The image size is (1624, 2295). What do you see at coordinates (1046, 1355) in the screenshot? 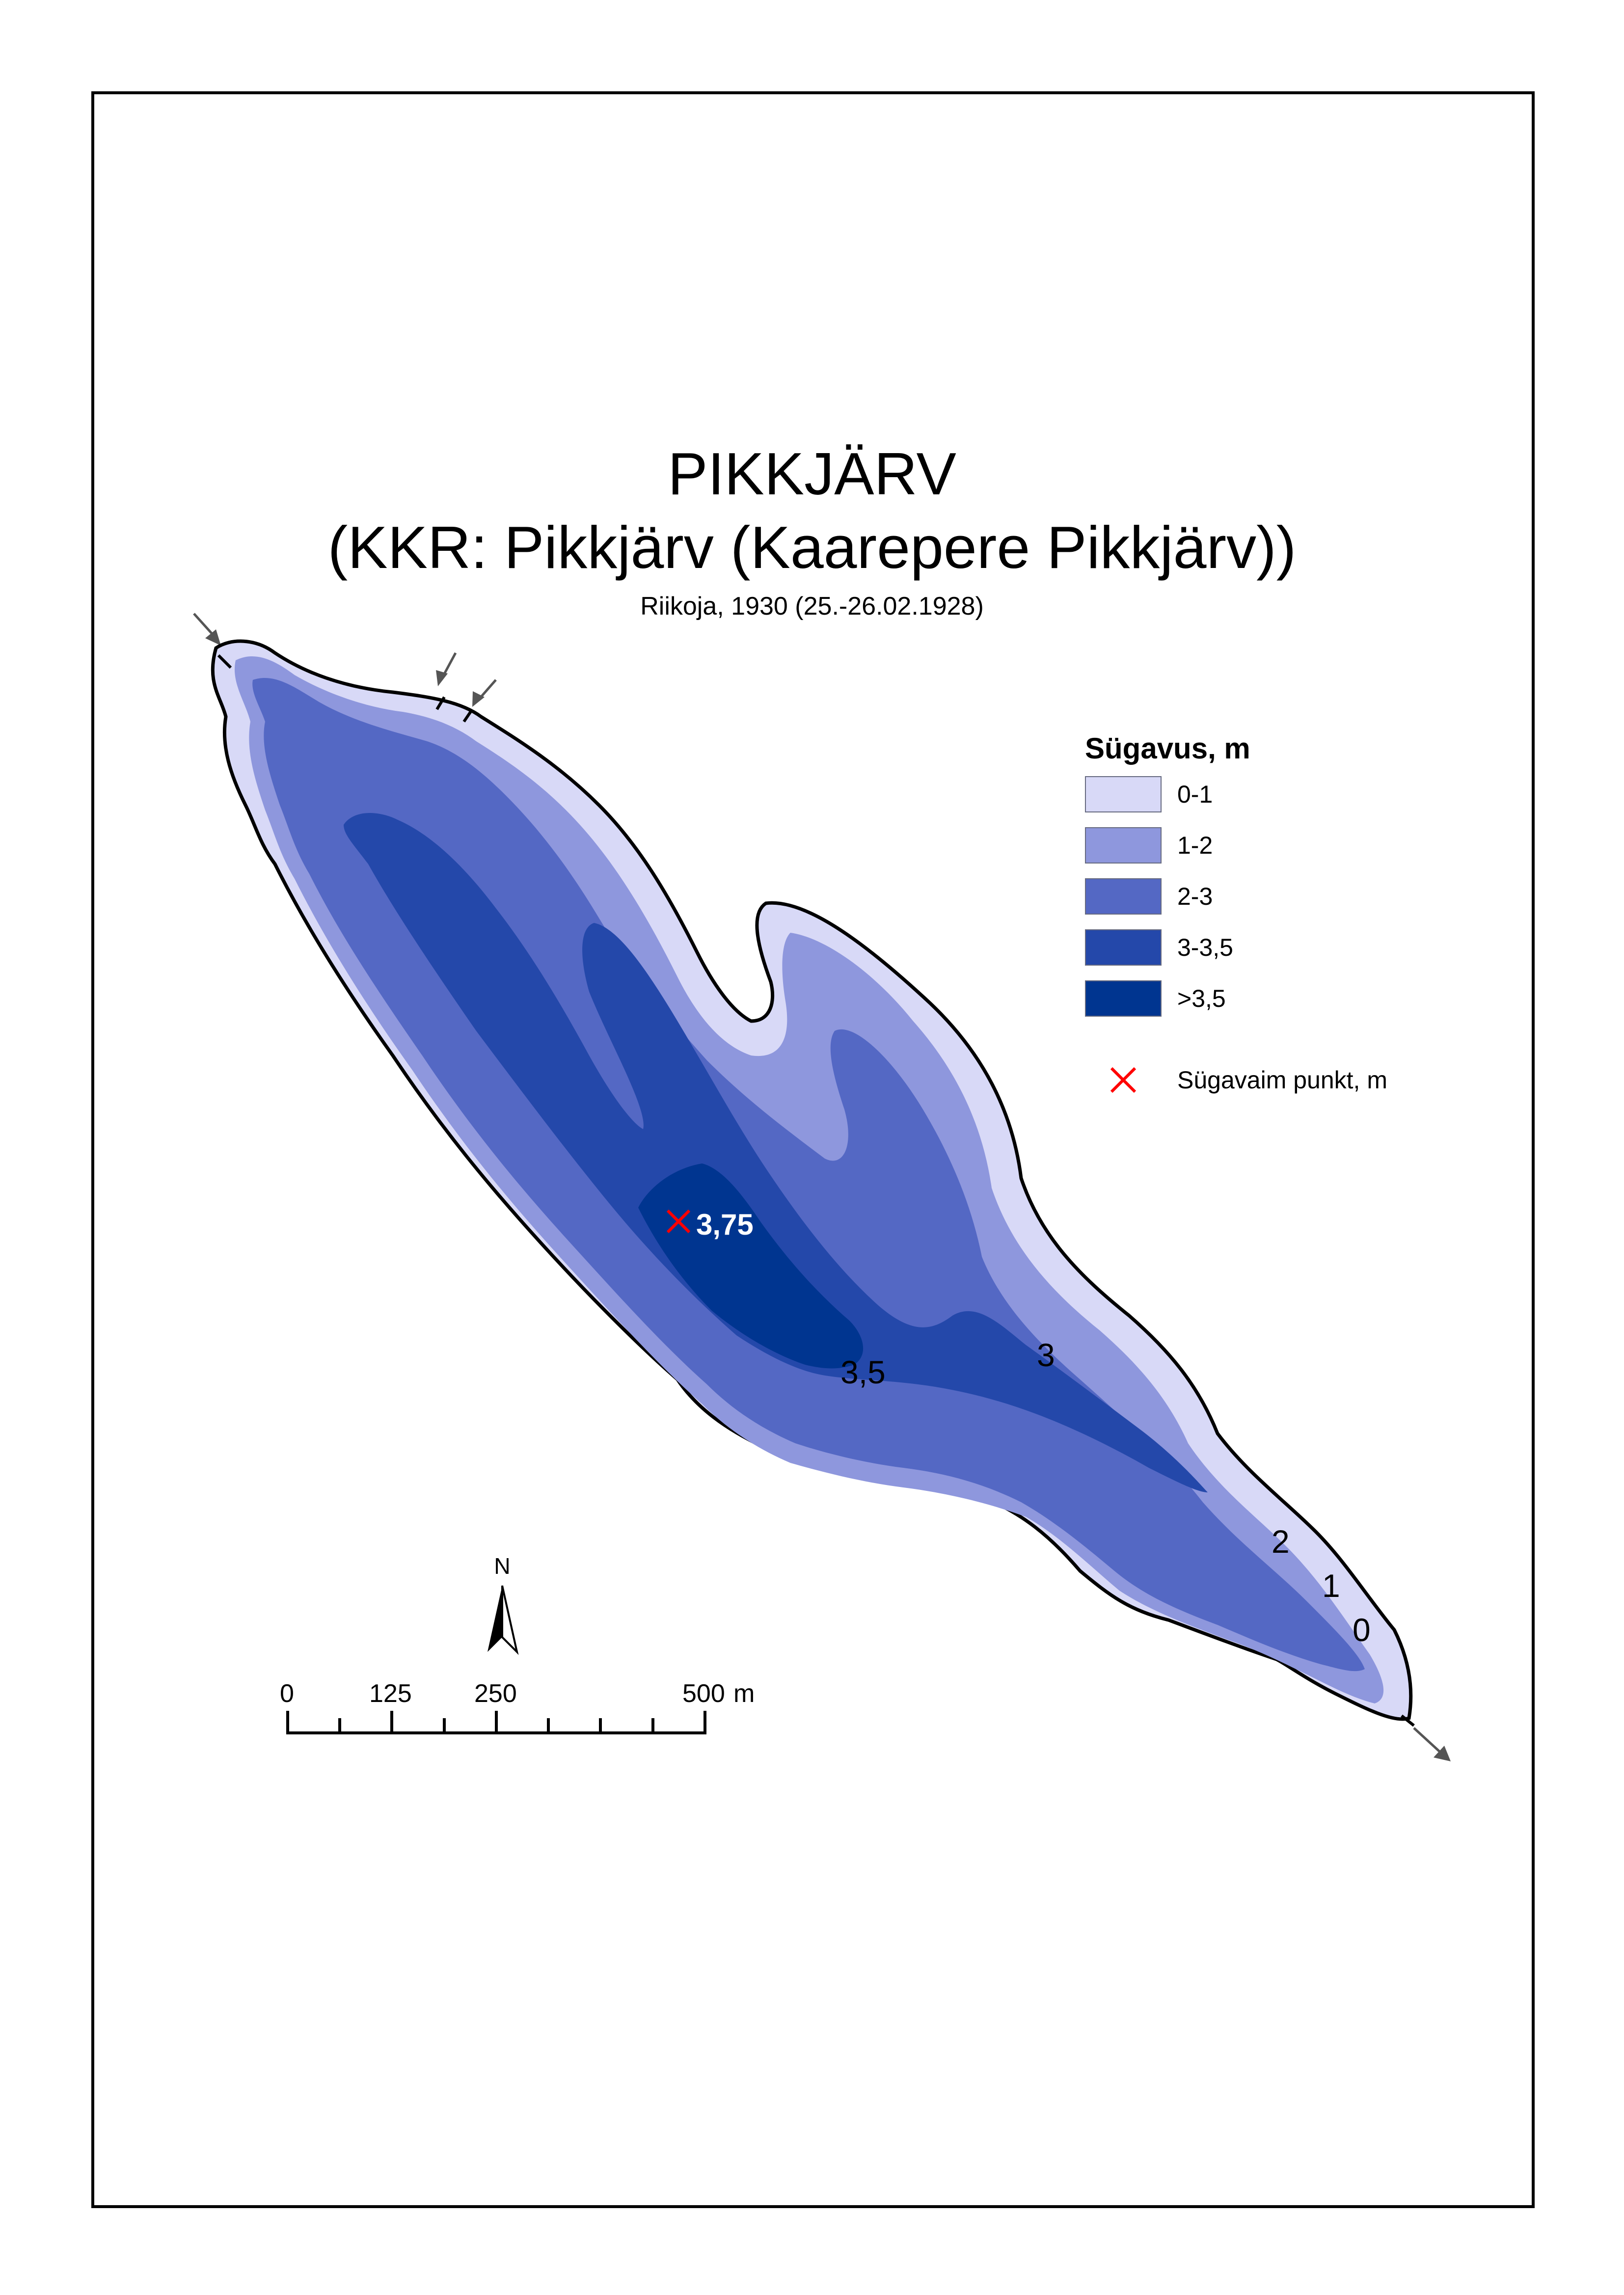
I see `contour-label: 3` at bounding box center [1046, 1355].